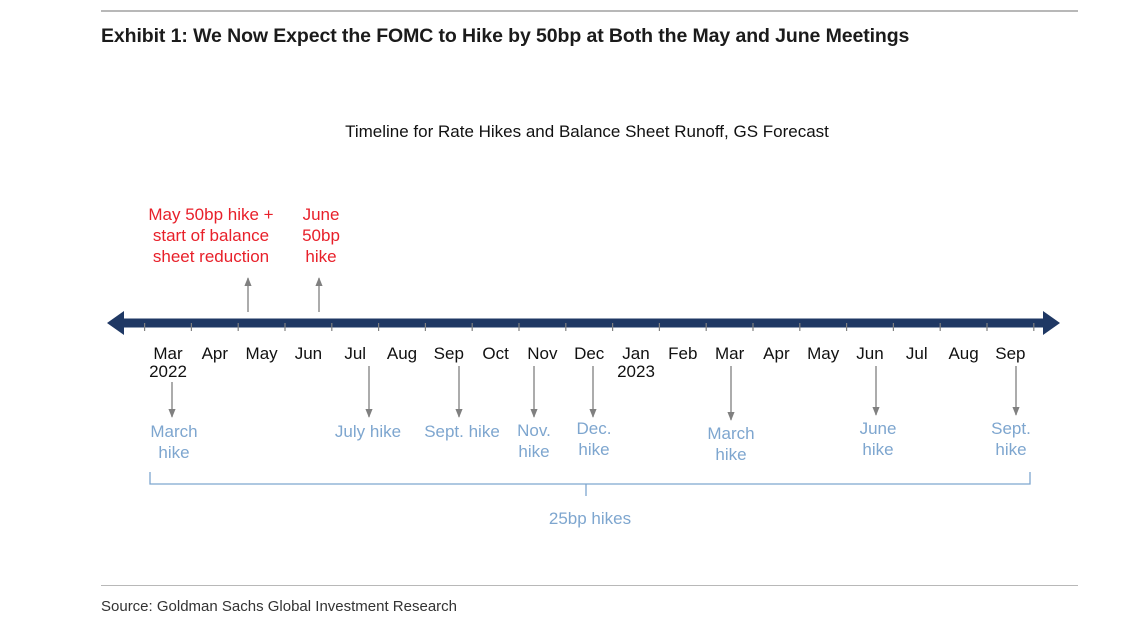 This screenshot has height=625, width=1124. What do you see at coordinates (542, 353) in the screenshot?
I see `month-label: Nov` at bounding box center [542, 353].